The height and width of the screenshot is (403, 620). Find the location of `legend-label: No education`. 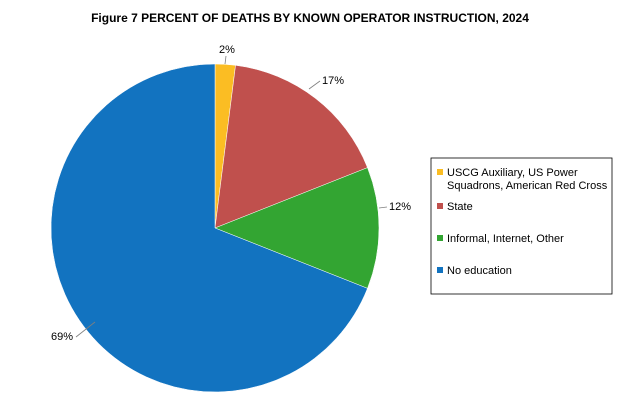

legend-label: No education is located at coordinates (479, 271).